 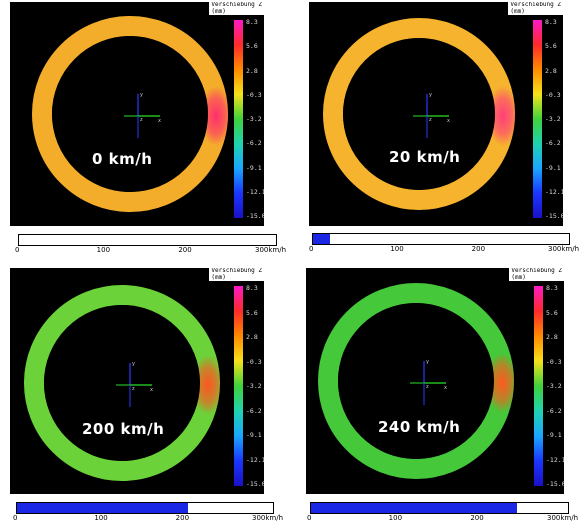 What do you see at coordinates (419, 427) in the screenshot?
I see `speed-label: 240 km/h` at bounding box center [419, 427].